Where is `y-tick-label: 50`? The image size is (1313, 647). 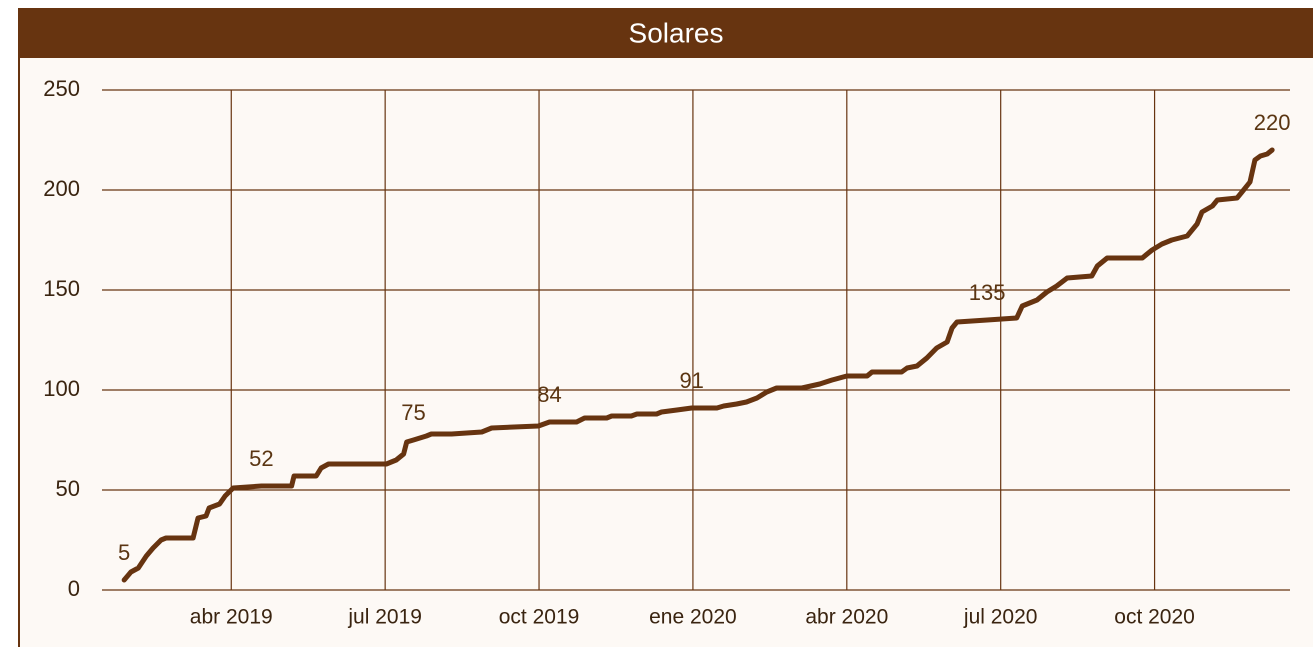
y-tick-label: 50 is located at coordinates (68, 488).